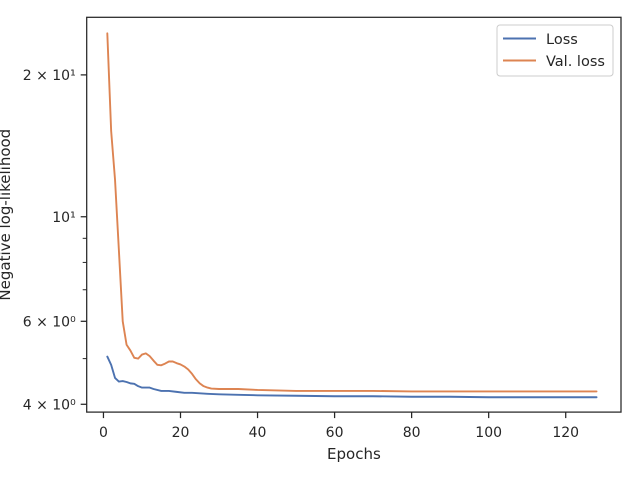 The width and height of the screenshot is (640, 480). Describe the element at coordinates (562, 40) in the screenshot. I see `legend-label-loss: Loss` at that location.